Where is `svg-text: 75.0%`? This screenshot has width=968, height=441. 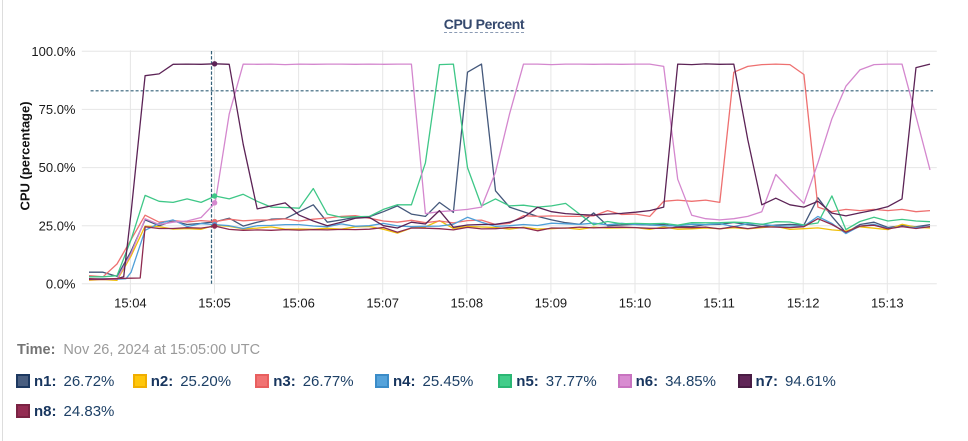
svg-text: 75.0% is located at coordinates (57, 109).